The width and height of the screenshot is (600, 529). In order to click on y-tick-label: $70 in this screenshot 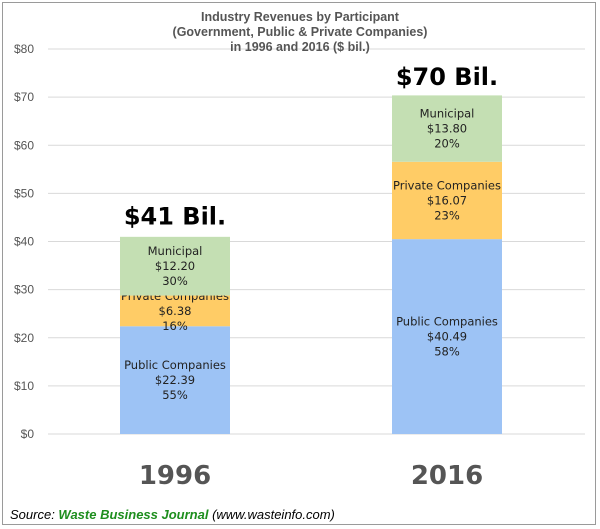, I will do `click(24, 97)`.